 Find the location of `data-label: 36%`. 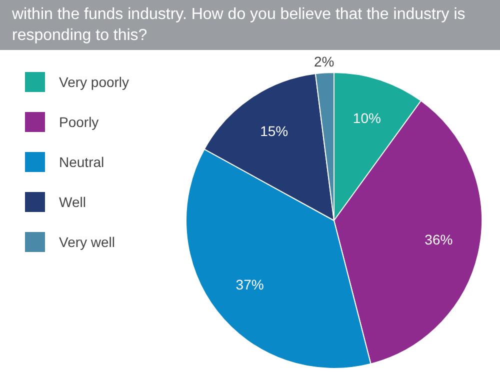

data-label: 36% is located at coordinates (438, 239).